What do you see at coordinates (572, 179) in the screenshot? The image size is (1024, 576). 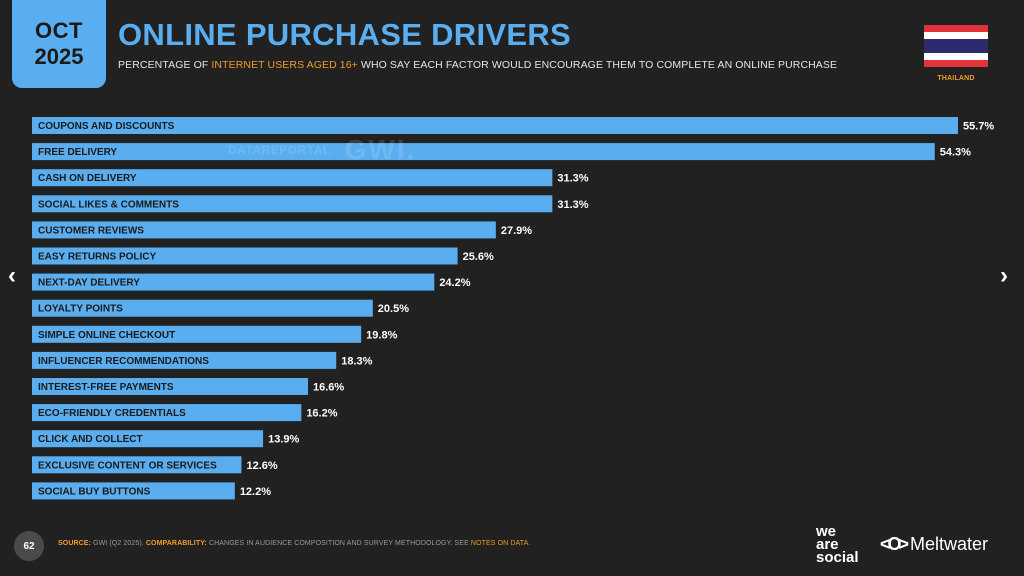 I see `value-label-2: 31.3%` at bounding box center [572, 179].